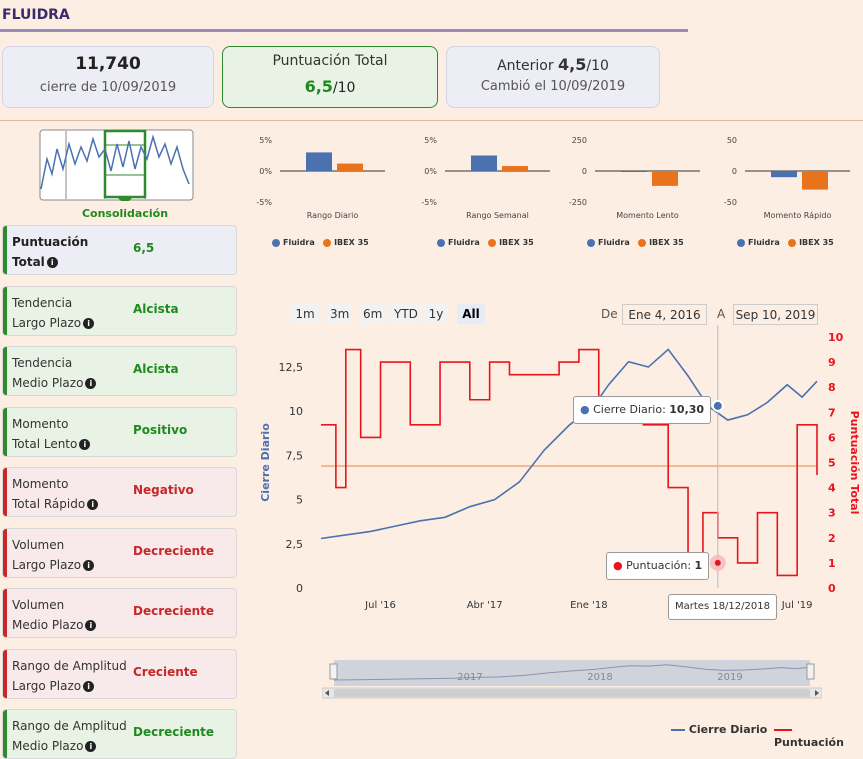 This screenshot has width=863, height=759. What do you see at coordinates (658, 566) in the screenshot?
I see `score-tooltip: ● Puntuación: 1` at bounding box center [658, 566].